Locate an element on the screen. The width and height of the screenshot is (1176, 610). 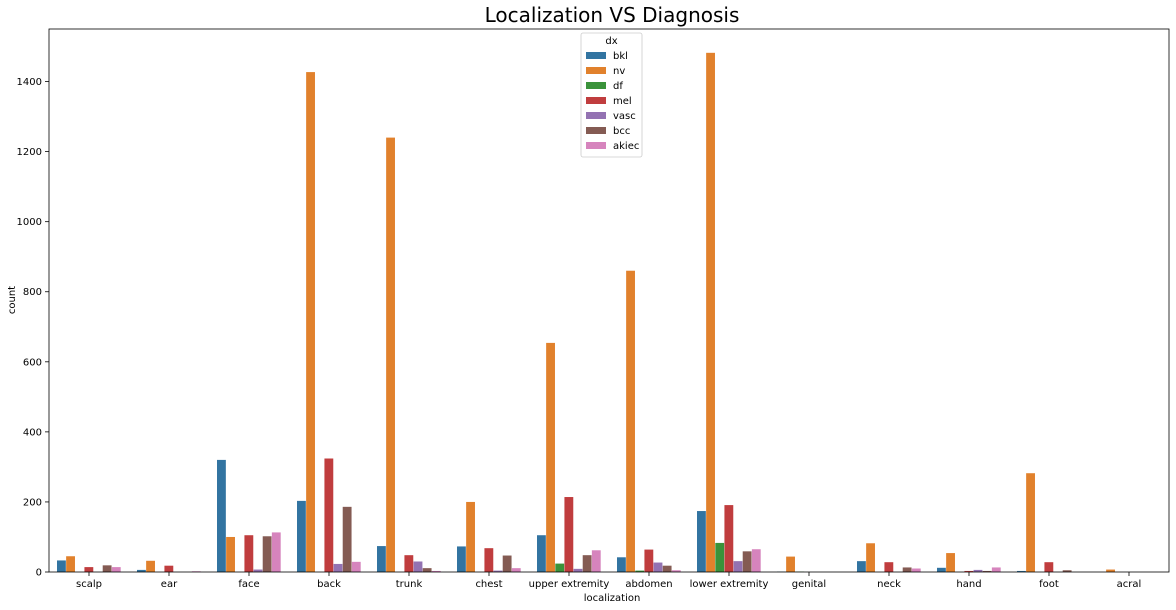
y-tick-label: 1200 is located at coordinates (29, 152).